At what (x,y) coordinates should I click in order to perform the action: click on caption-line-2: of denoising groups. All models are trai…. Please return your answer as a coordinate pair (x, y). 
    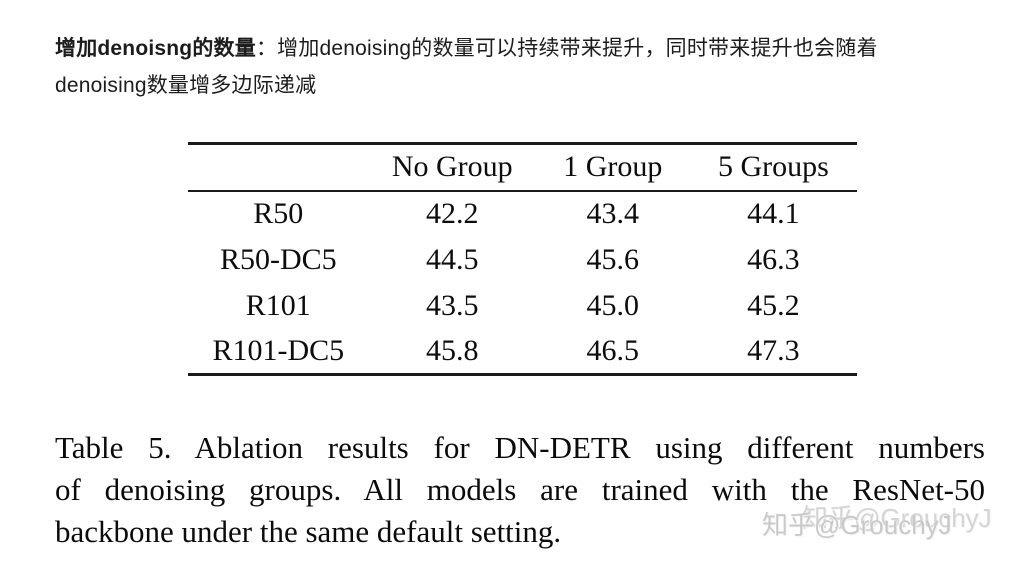
    Looking at the image, I should click on (520, 489).